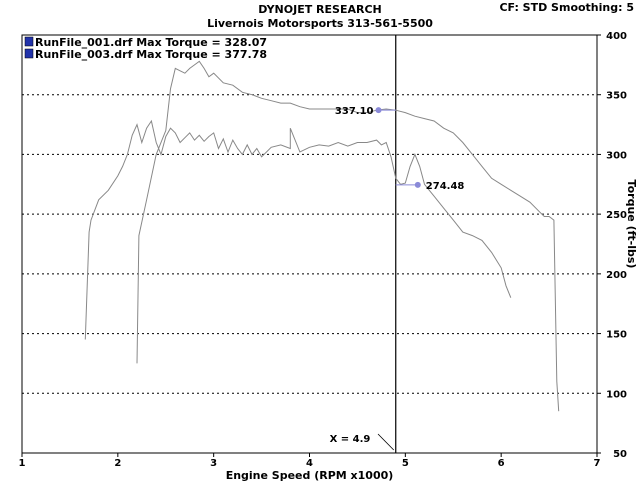 The width and height of the screenshot is (640, 482). Describe the element at coordinates (386, 442) in the screenshot. I see `cursor-label-pointer` at that location.